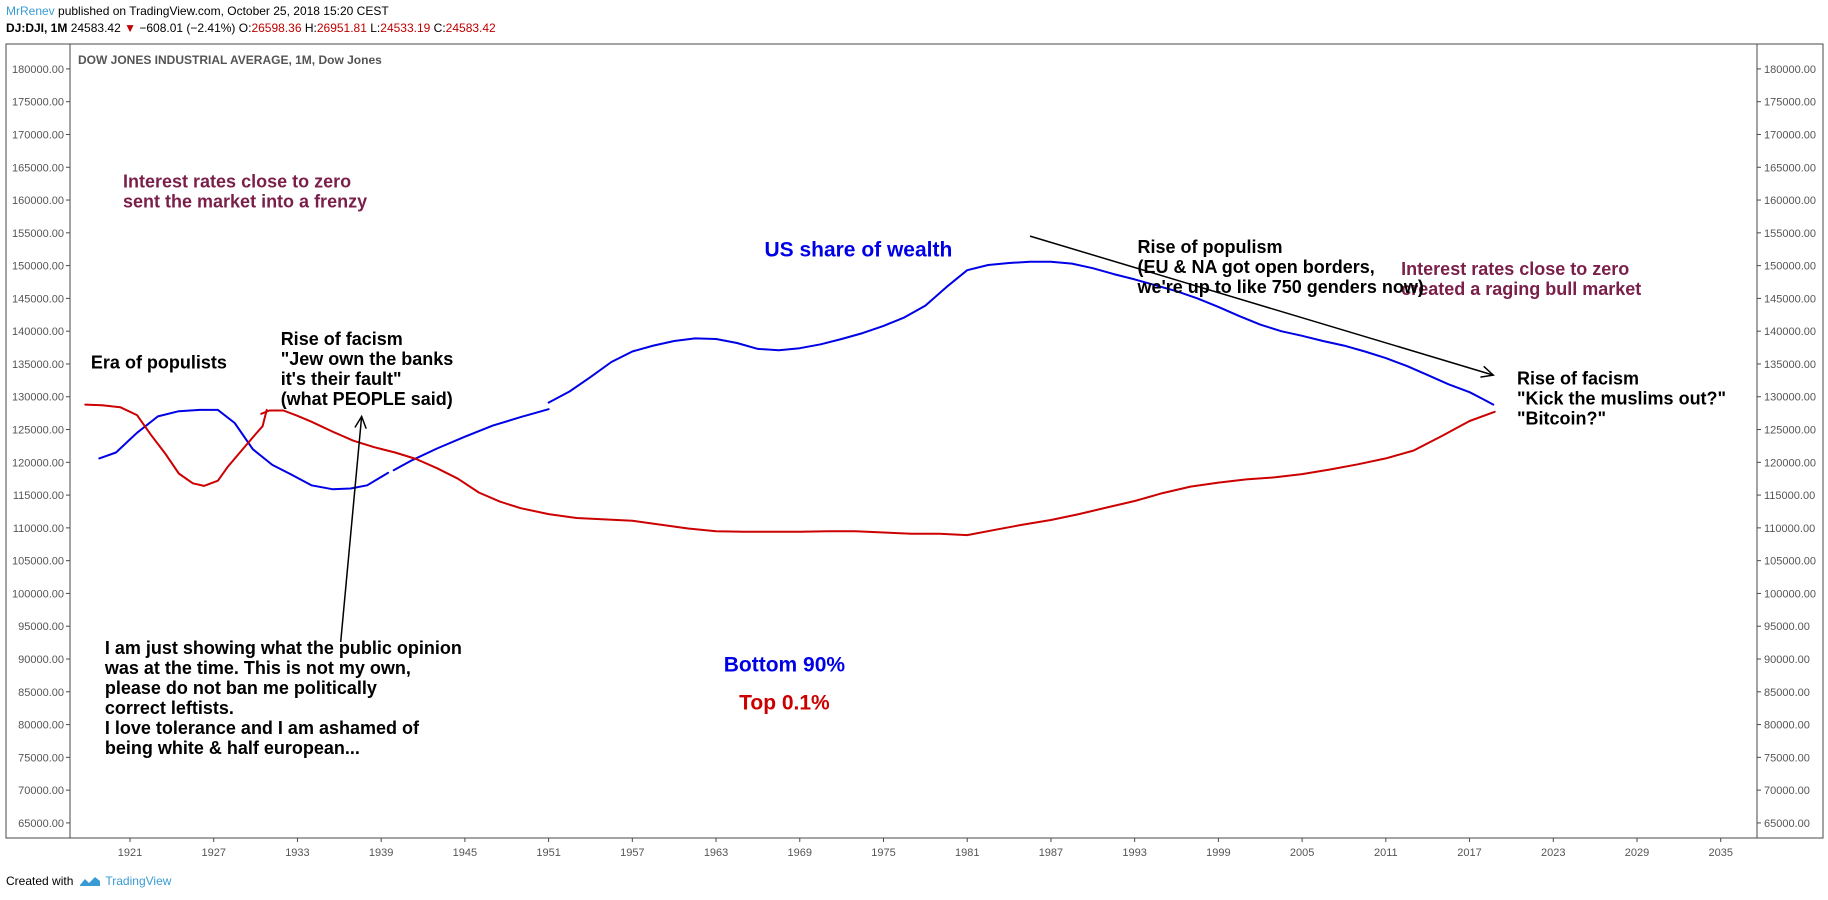 Image resolution: width=1828 pixels, height=900 pixels. Describe the element at coordinates (169, 708) in the screenshot. I see `annotation-line: correct leftists.` at that location.